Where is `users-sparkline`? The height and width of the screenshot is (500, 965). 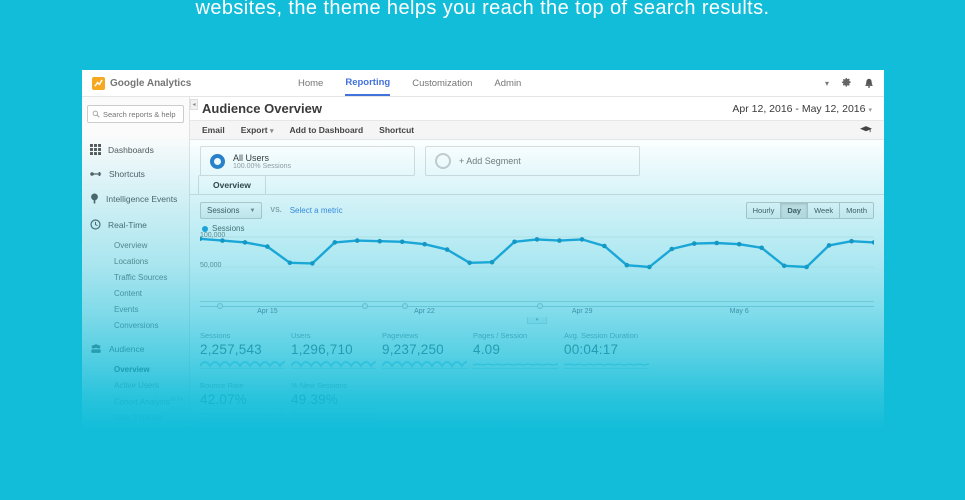 users-sparkline is located at coordinates (333, 363).